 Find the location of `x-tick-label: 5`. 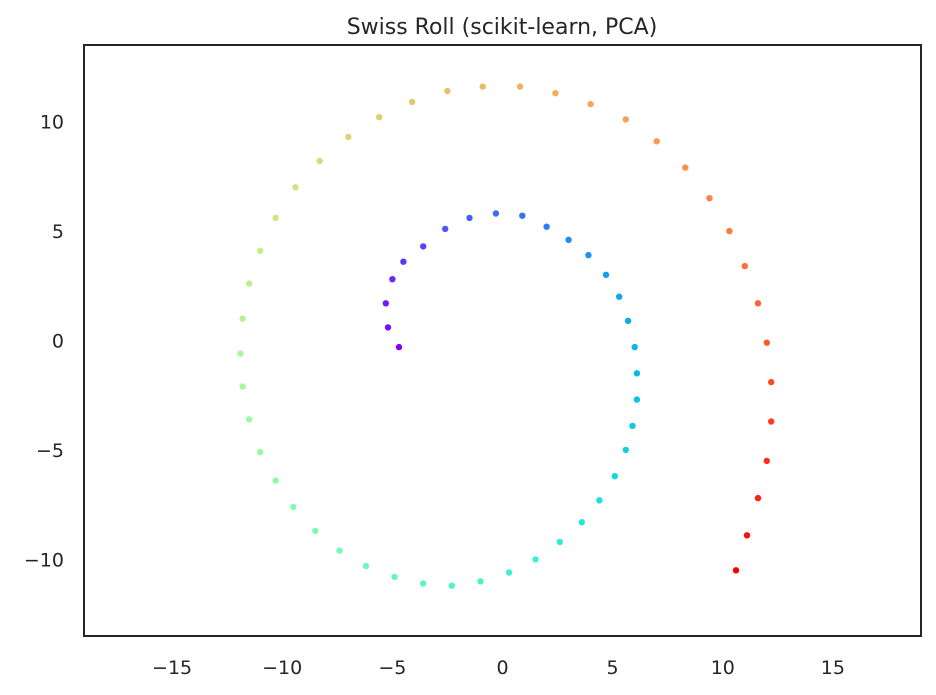

x-tick-label: 5 is located at coordinates (613, 668).